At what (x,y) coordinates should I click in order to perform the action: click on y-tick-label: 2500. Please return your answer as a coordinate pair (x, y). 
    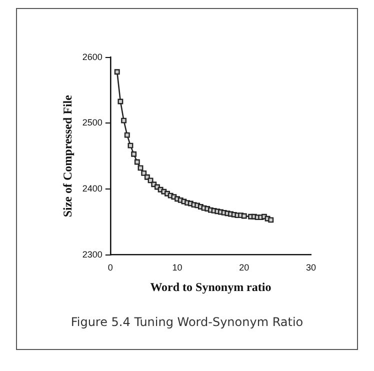
    Looking at the image, I should click on (92, 123).